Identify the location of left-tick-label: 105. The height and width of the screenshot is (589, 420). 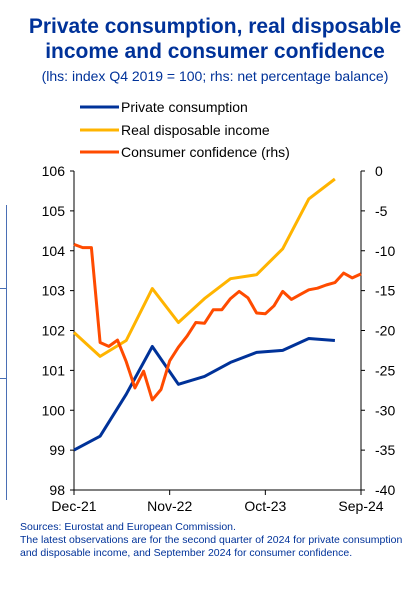
(54, 211).